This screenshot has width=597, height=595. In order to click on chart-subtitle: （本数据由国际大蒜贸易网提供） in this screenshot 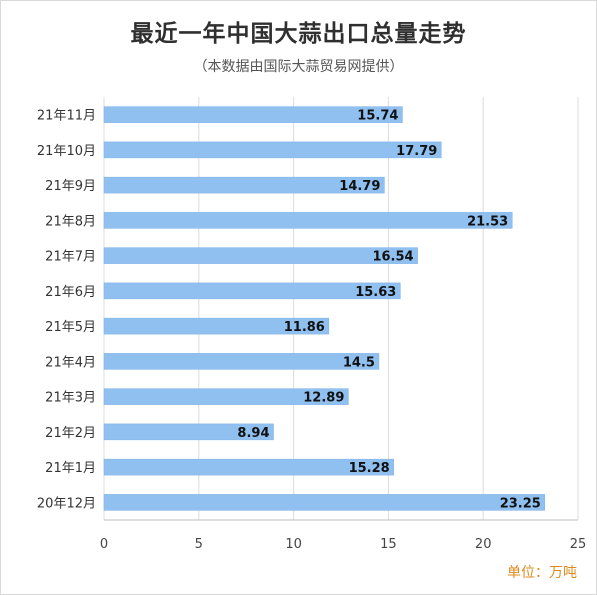, I will do `click(298, 67)`.